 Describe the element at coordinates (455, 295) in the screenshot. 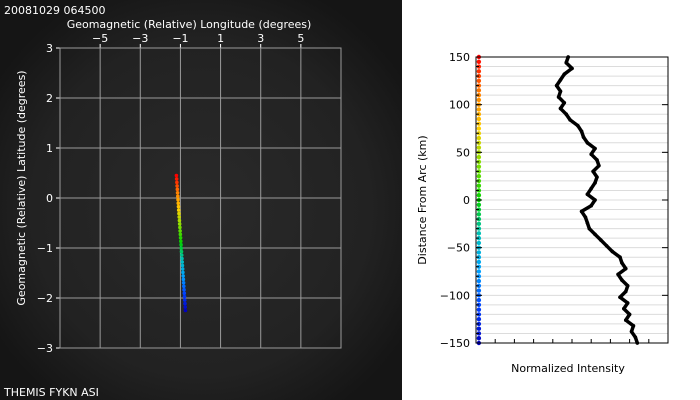

I see `profile-y-tick-label: −100` at that location.